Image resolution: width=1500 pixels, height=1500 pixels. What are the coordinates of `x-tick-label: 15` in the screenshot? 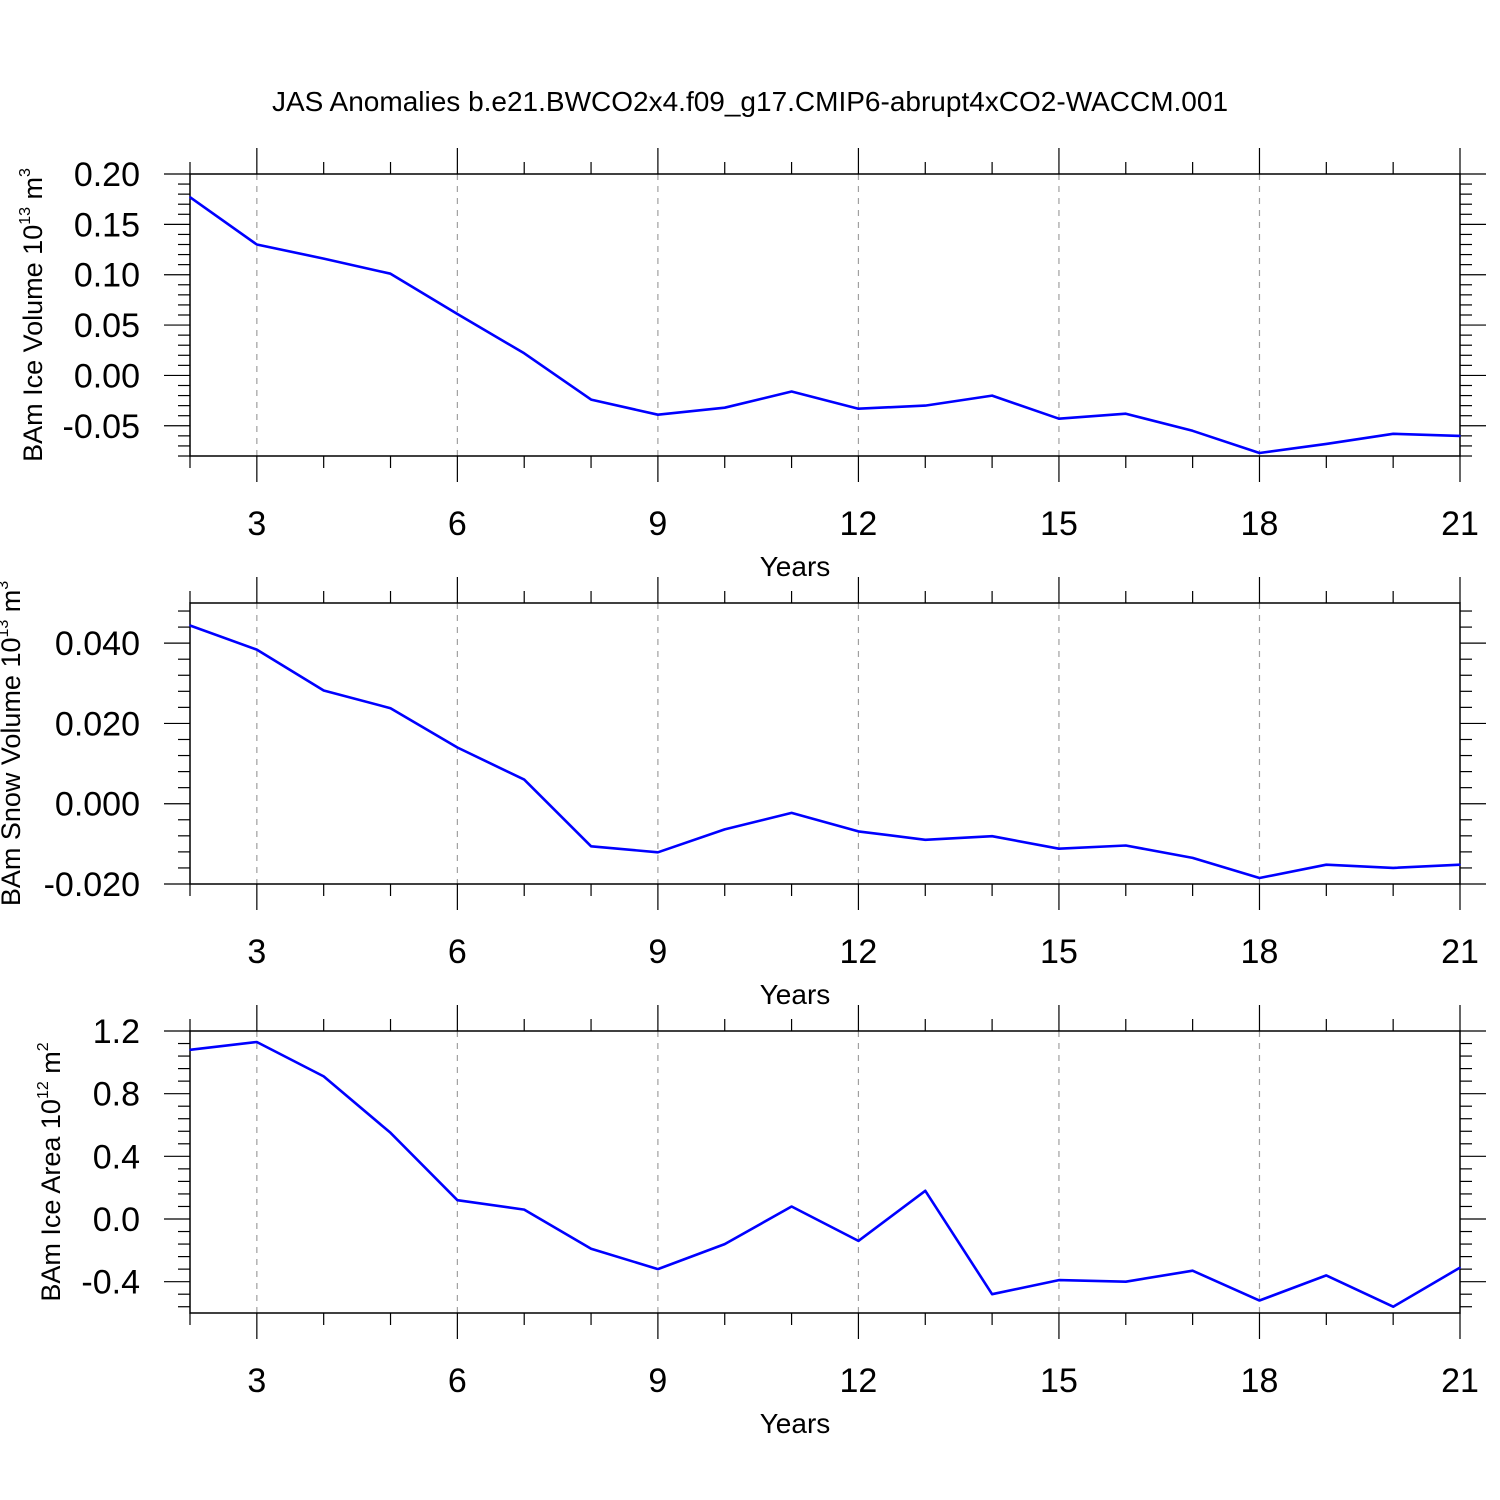 It's located at (1059, 524).